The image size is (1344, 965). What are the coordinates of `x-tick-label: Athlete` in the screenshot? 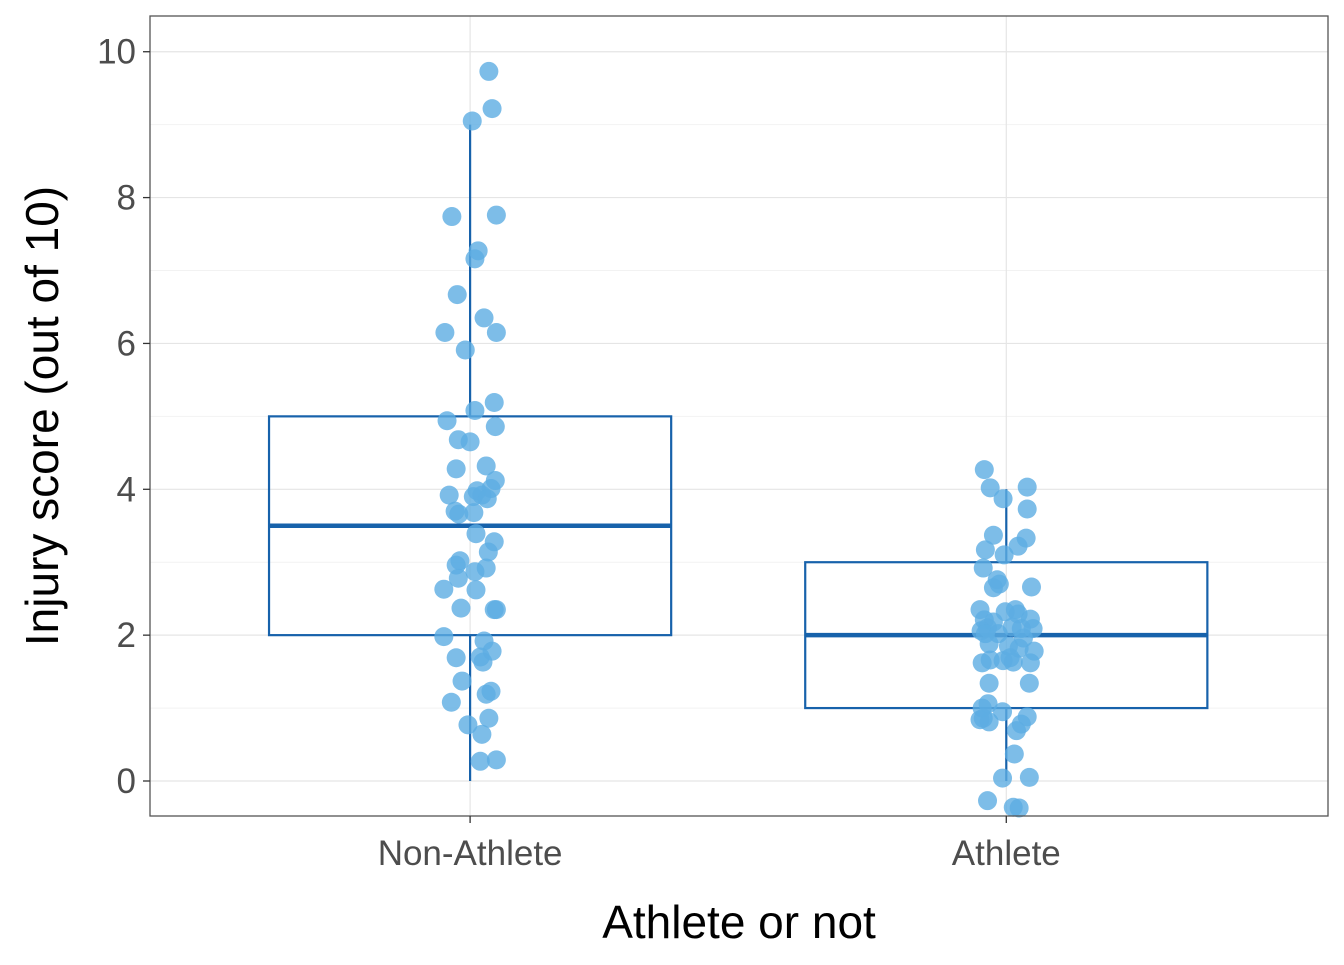 It's located at (1006, 853).